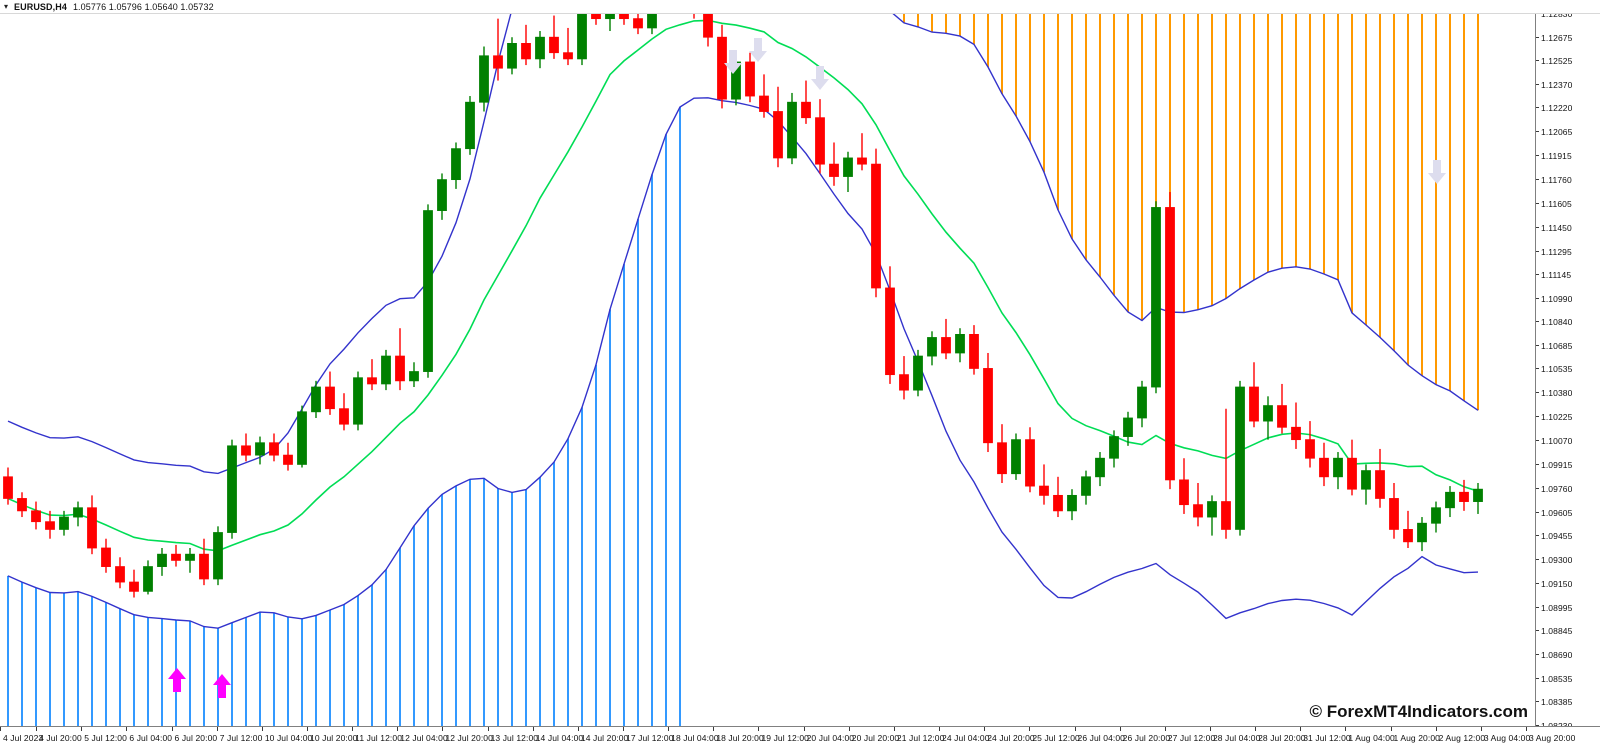 The width and height of the screenshot is (1600, 748). I want to click on time-tick-label: 13 Jul 12:00, so click(514, 738).